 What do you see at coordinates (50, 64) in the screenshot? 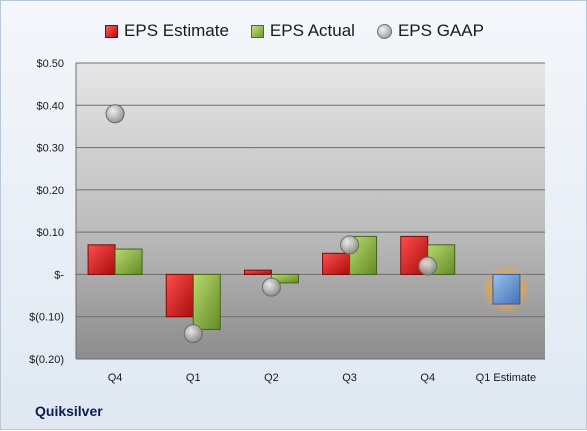
I see `y-tick-label: $0.50` at bounding box center [50, 64].